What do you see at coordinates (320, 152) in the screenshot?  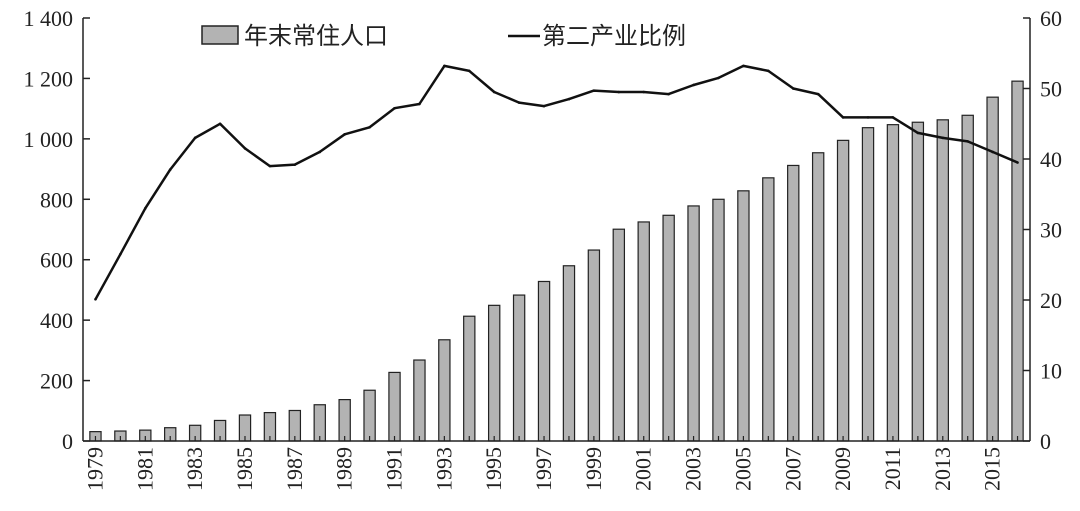 I see `line-point-1988` at bounding box center [320, 152].